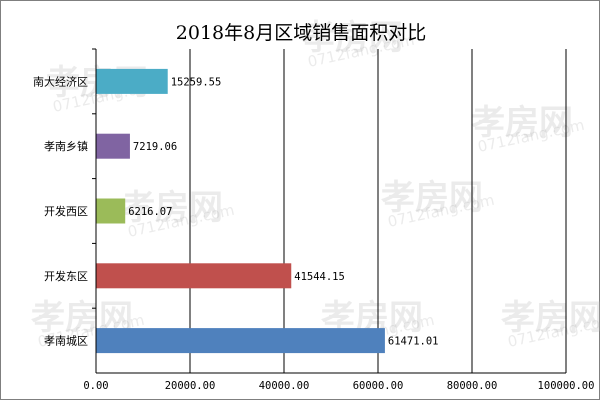  What do you see at coordinates (284, 386) in the screenshot?
I see `x-tick-label: 40000.00` at bounding box center [284, 386].